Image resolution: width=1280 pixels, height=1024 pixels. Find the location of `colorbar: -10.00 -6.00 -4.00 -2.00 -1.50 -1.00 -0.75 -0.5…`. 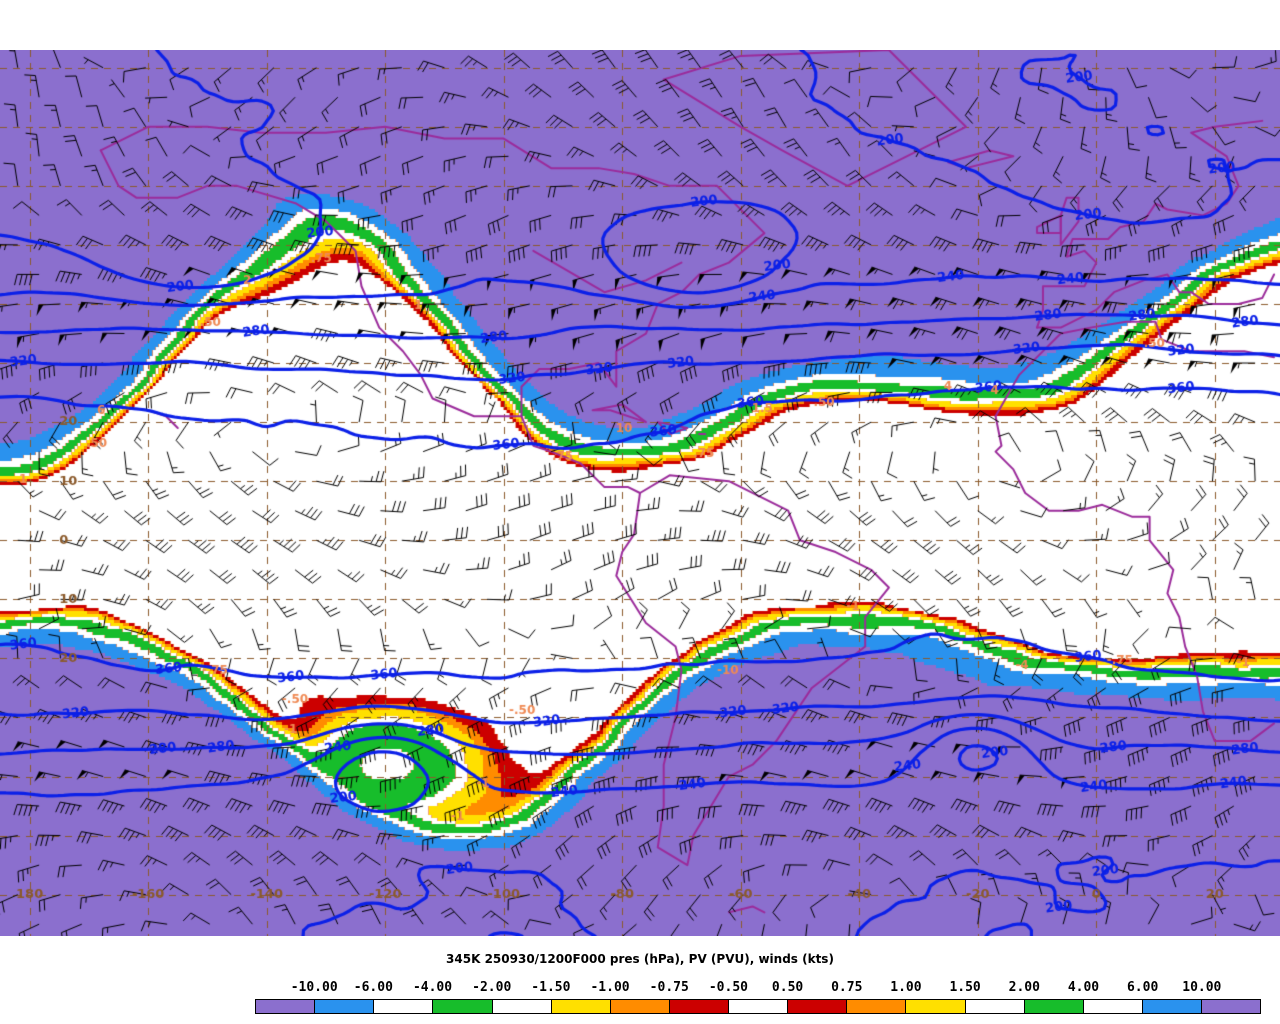

colorbar: -10.00 -6.00 -4.00 -2.00 -1.50 -1.00 -0.75 -0.5… is located at coordinates (640, 1000).